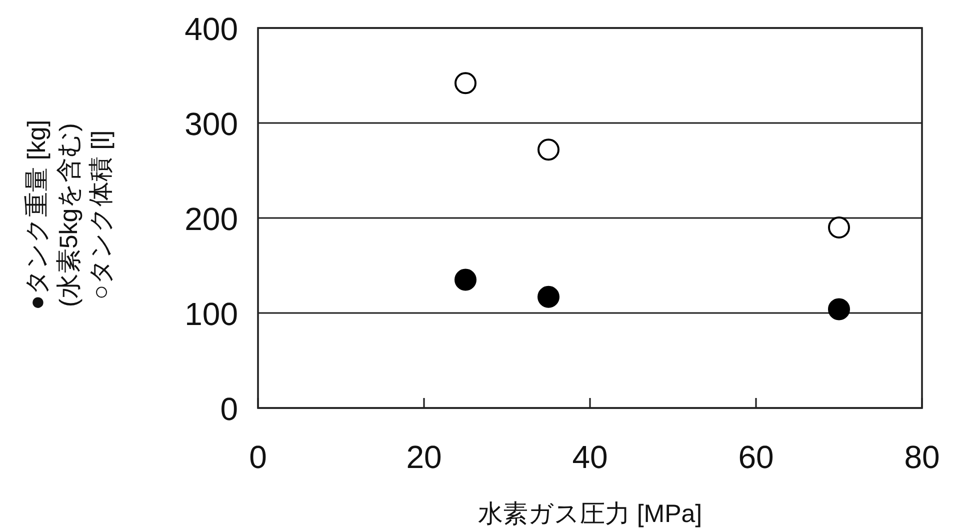  Describe the element at coordinates (211, 29) in the screenshot. I see `y-tick-label: 400` at that location.